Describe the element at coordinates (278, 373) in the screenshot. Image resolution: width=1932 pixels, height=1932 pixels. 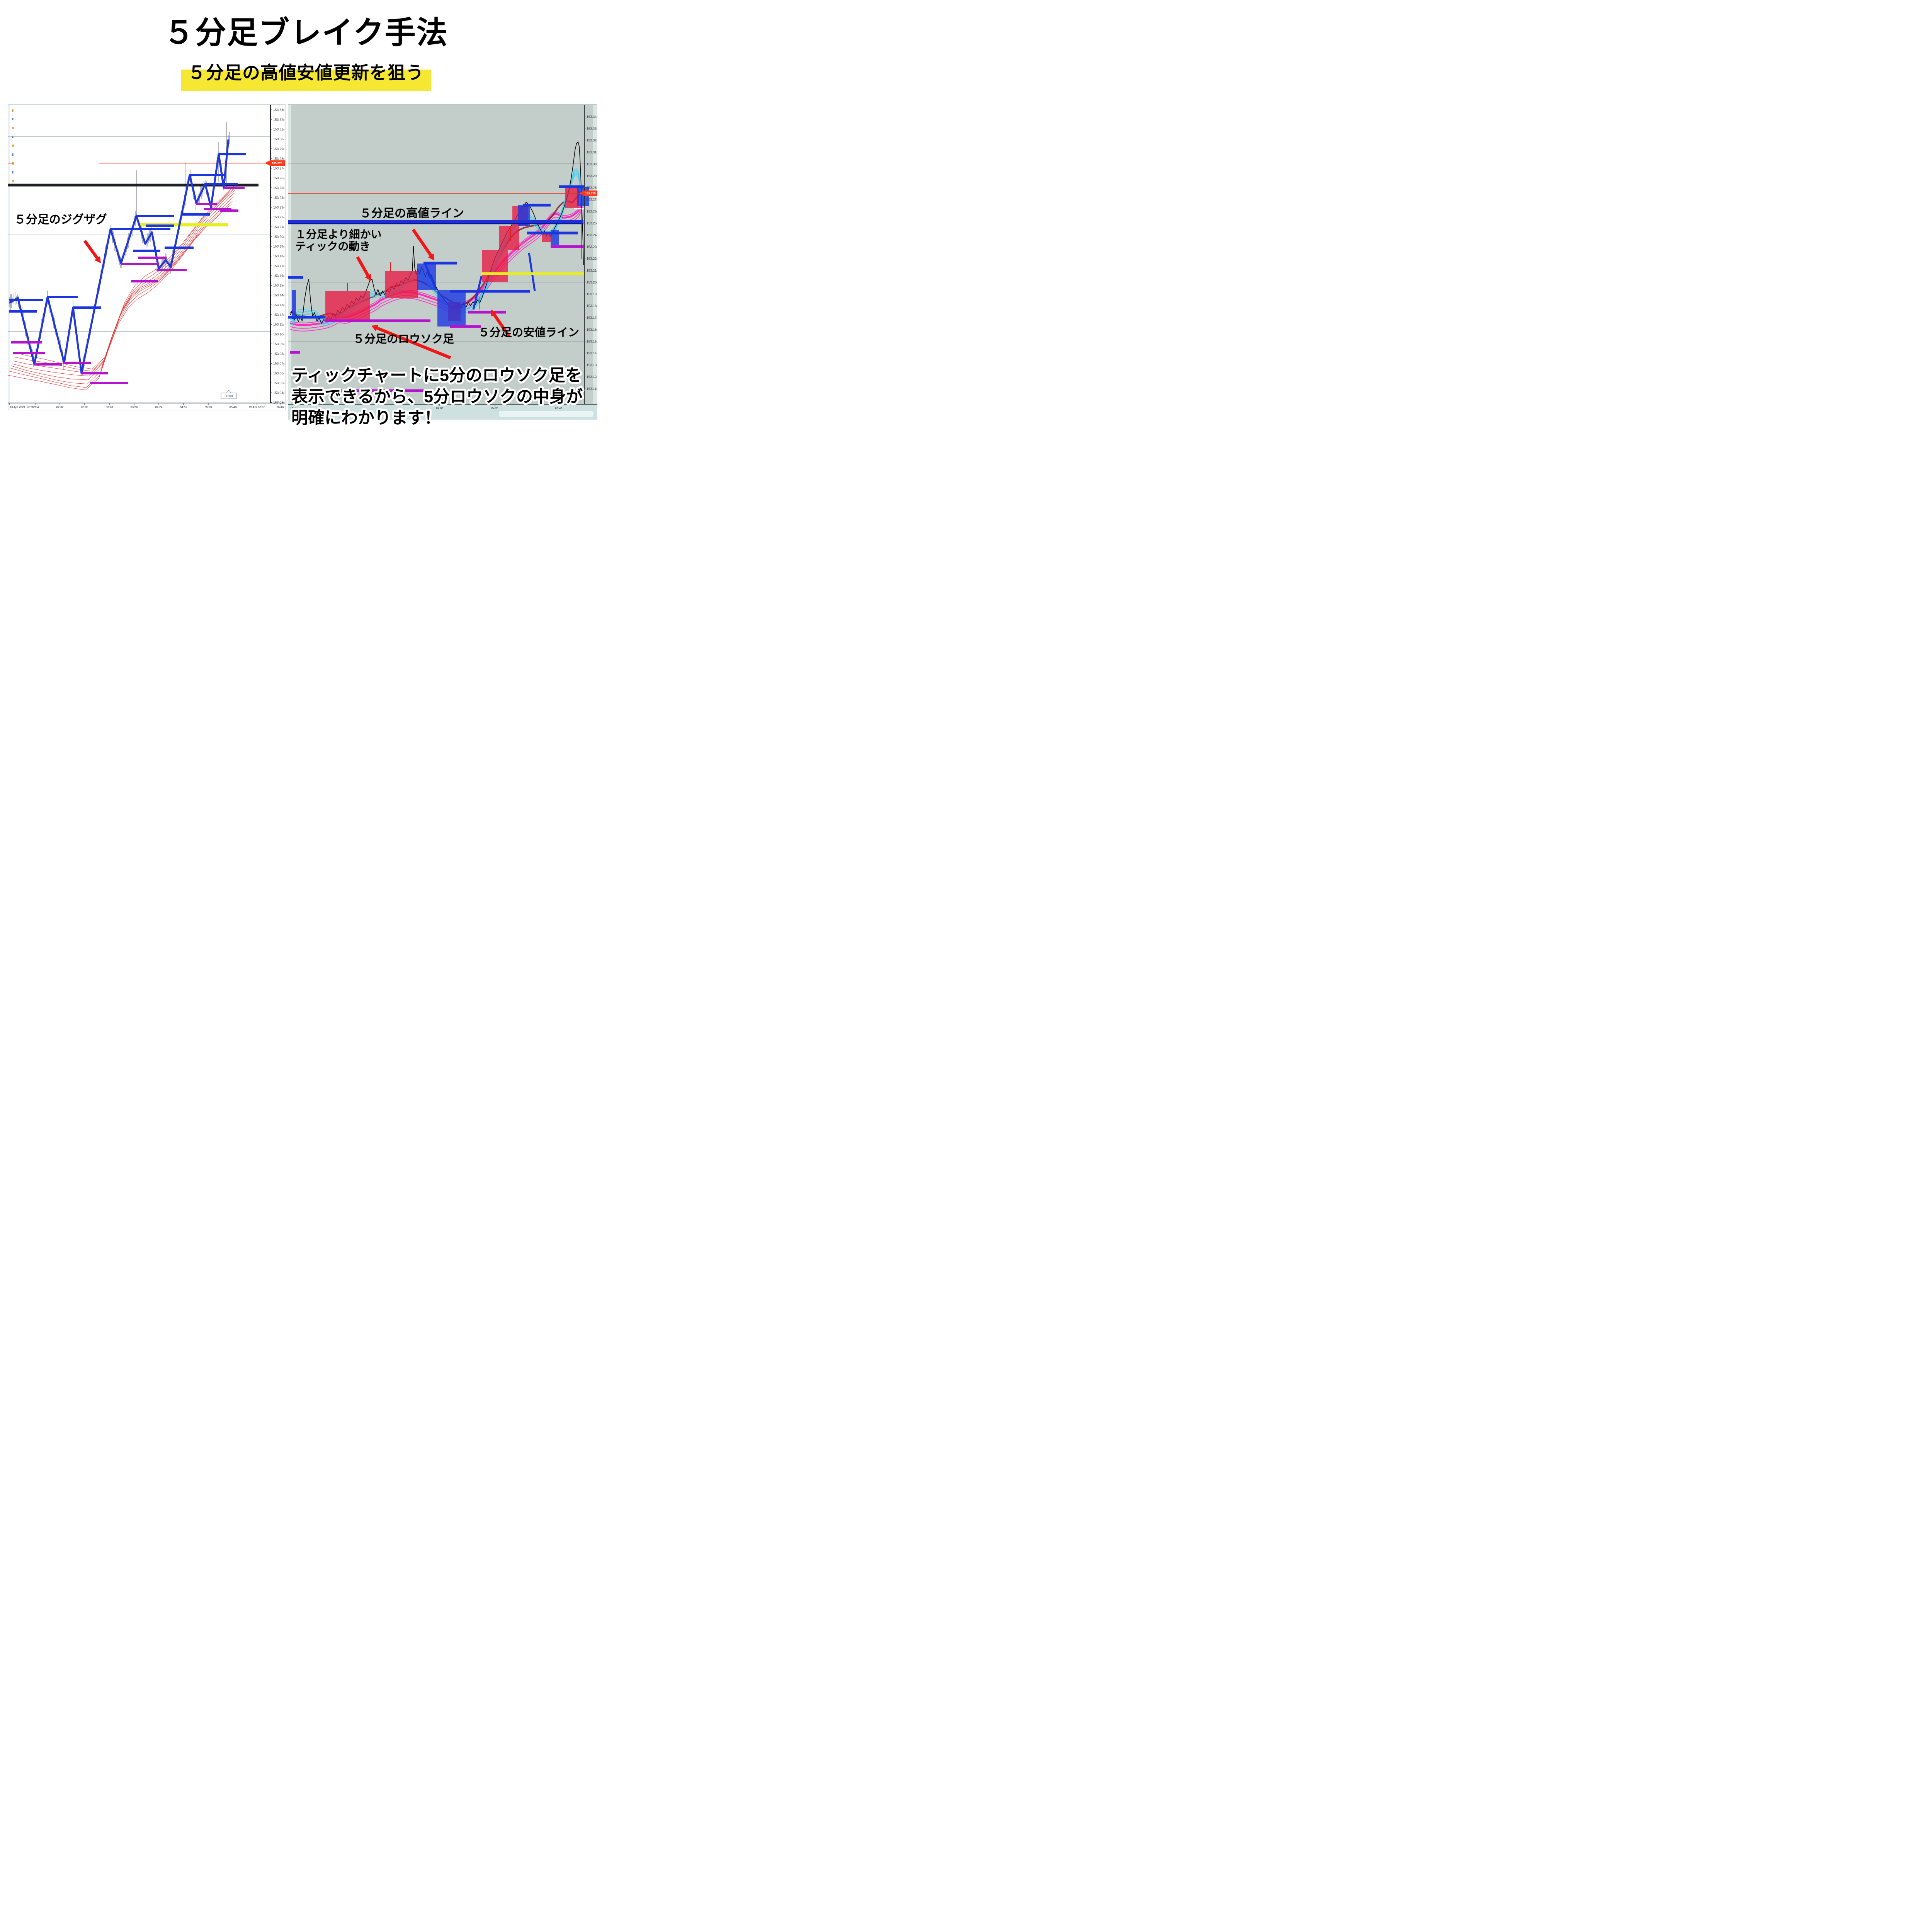
I see `svg-text: 153.060` at that location.